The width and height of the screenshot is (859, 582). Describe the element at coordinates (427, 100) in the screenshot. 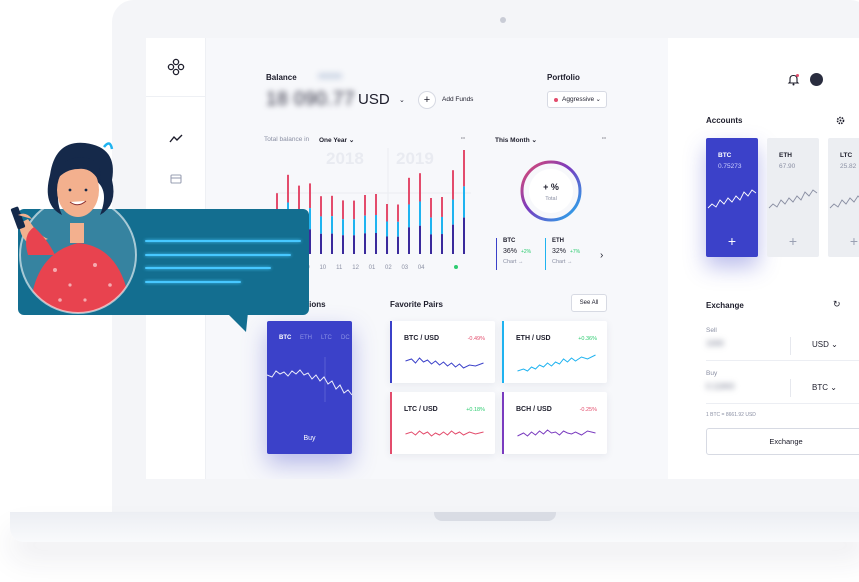

I see `add-funds-button: +` at that location.